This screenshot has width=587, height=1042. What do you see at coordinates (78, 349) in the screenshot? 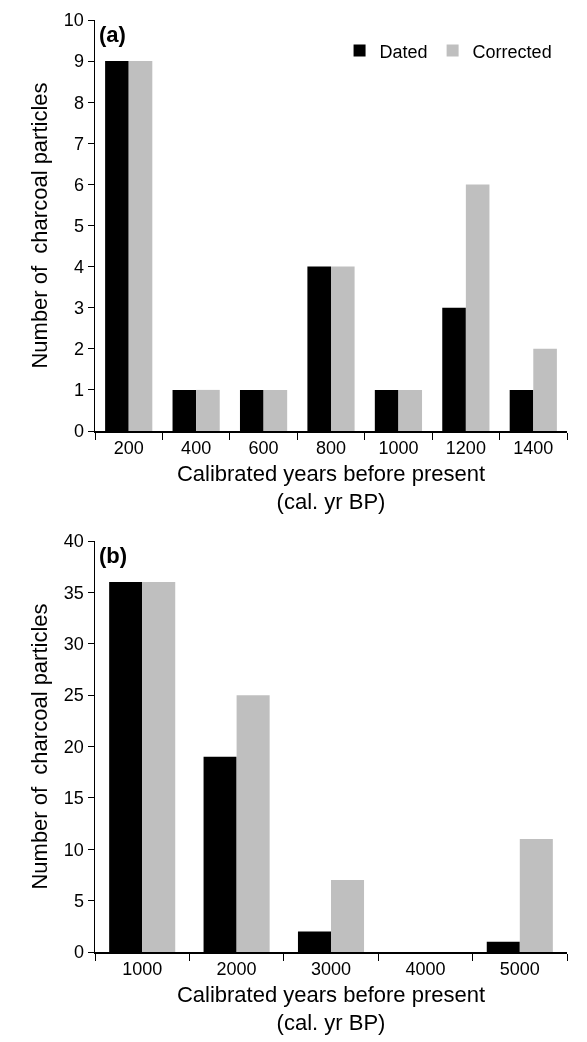
I see `y-tick-label: 2` at bounding box center [78, 349].